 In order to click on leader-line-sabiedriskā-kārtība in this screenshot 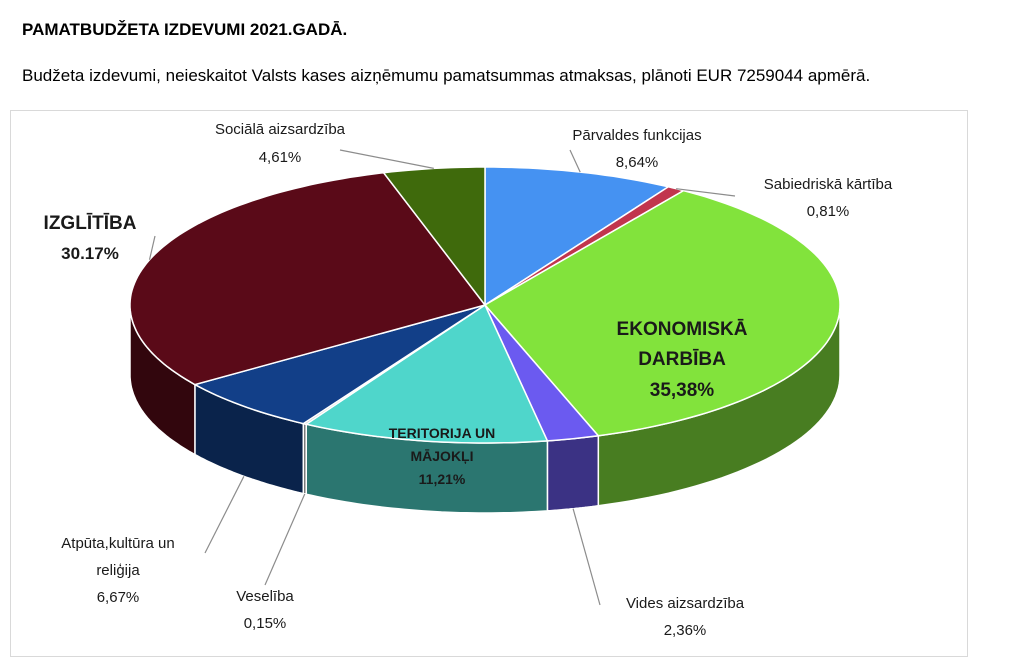, I will do `click(706, 192)`.